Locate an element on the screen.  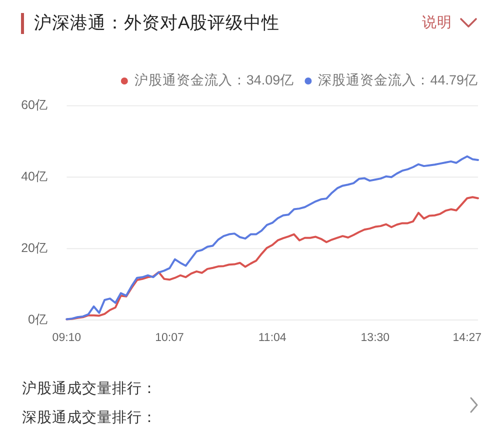
legend-label: 深股通资金流入：44.79亿 is located at coordinates (398, 80).